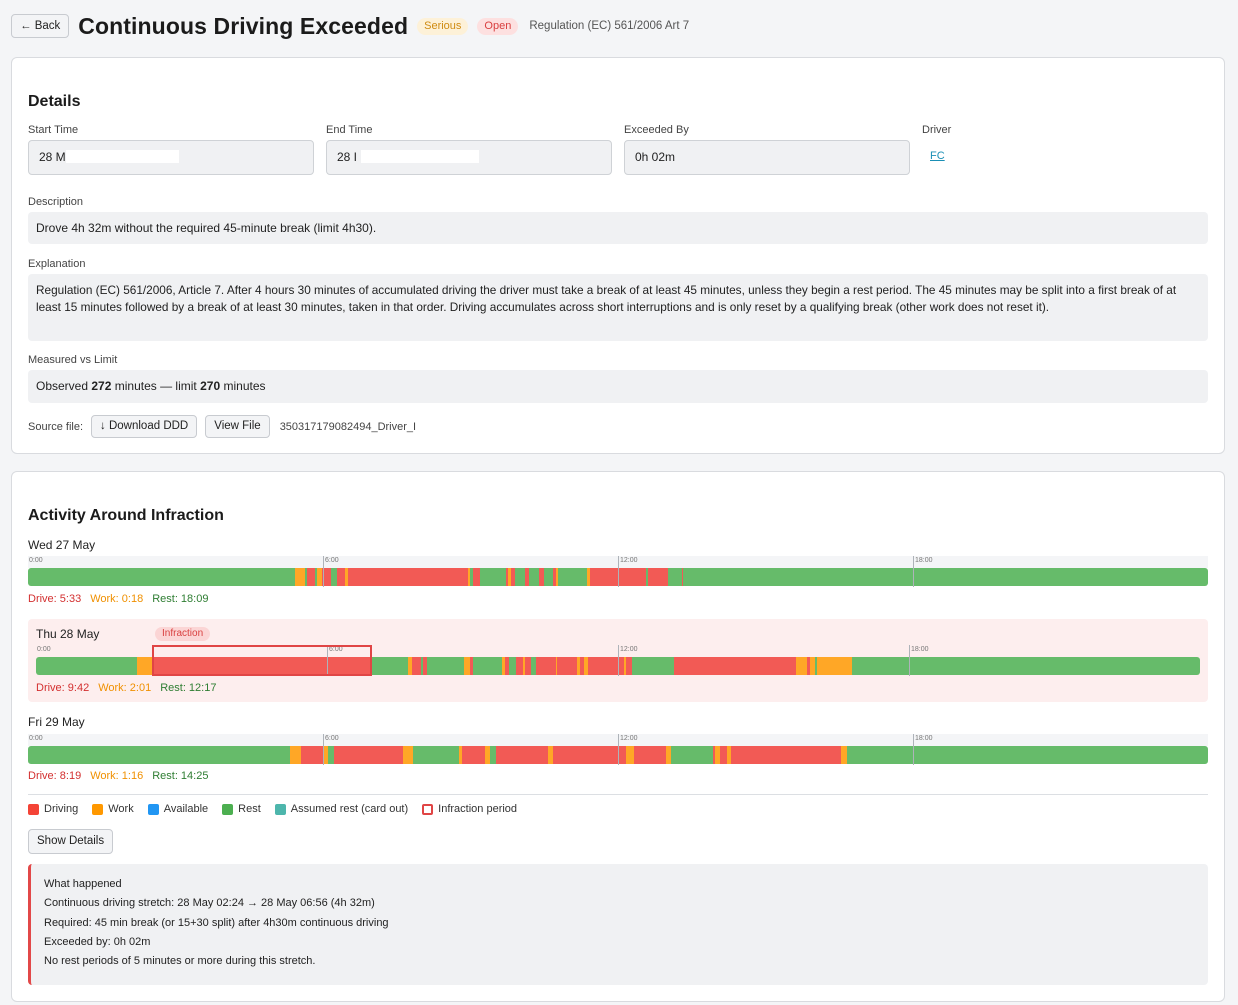  I want to click on time-tick-label: 6:00, so click(332, 560).